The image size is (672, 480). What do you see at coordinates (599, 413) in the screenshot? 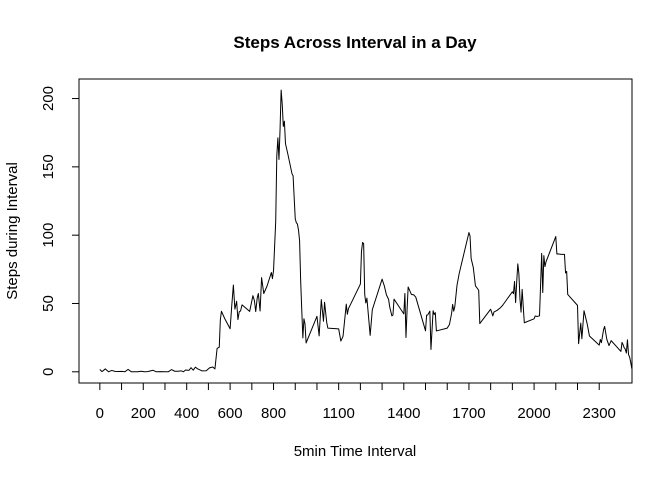
I see `x-tick-label: 2300` at bounding box center [599, 413].